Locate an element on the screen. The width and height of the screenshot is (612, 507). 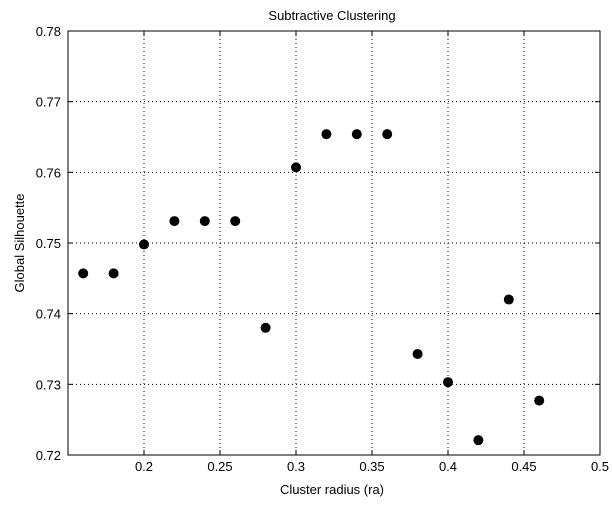
x-axis-label: Cluster radius (ra) is located at coordinates (332, 489).